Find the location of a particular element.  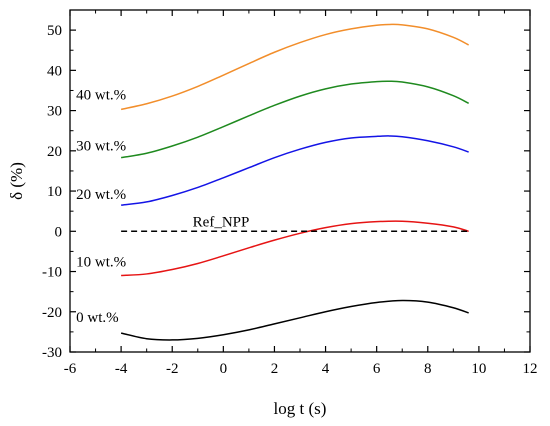

x-tick-label: 0 is located at coordinates (224, 369).